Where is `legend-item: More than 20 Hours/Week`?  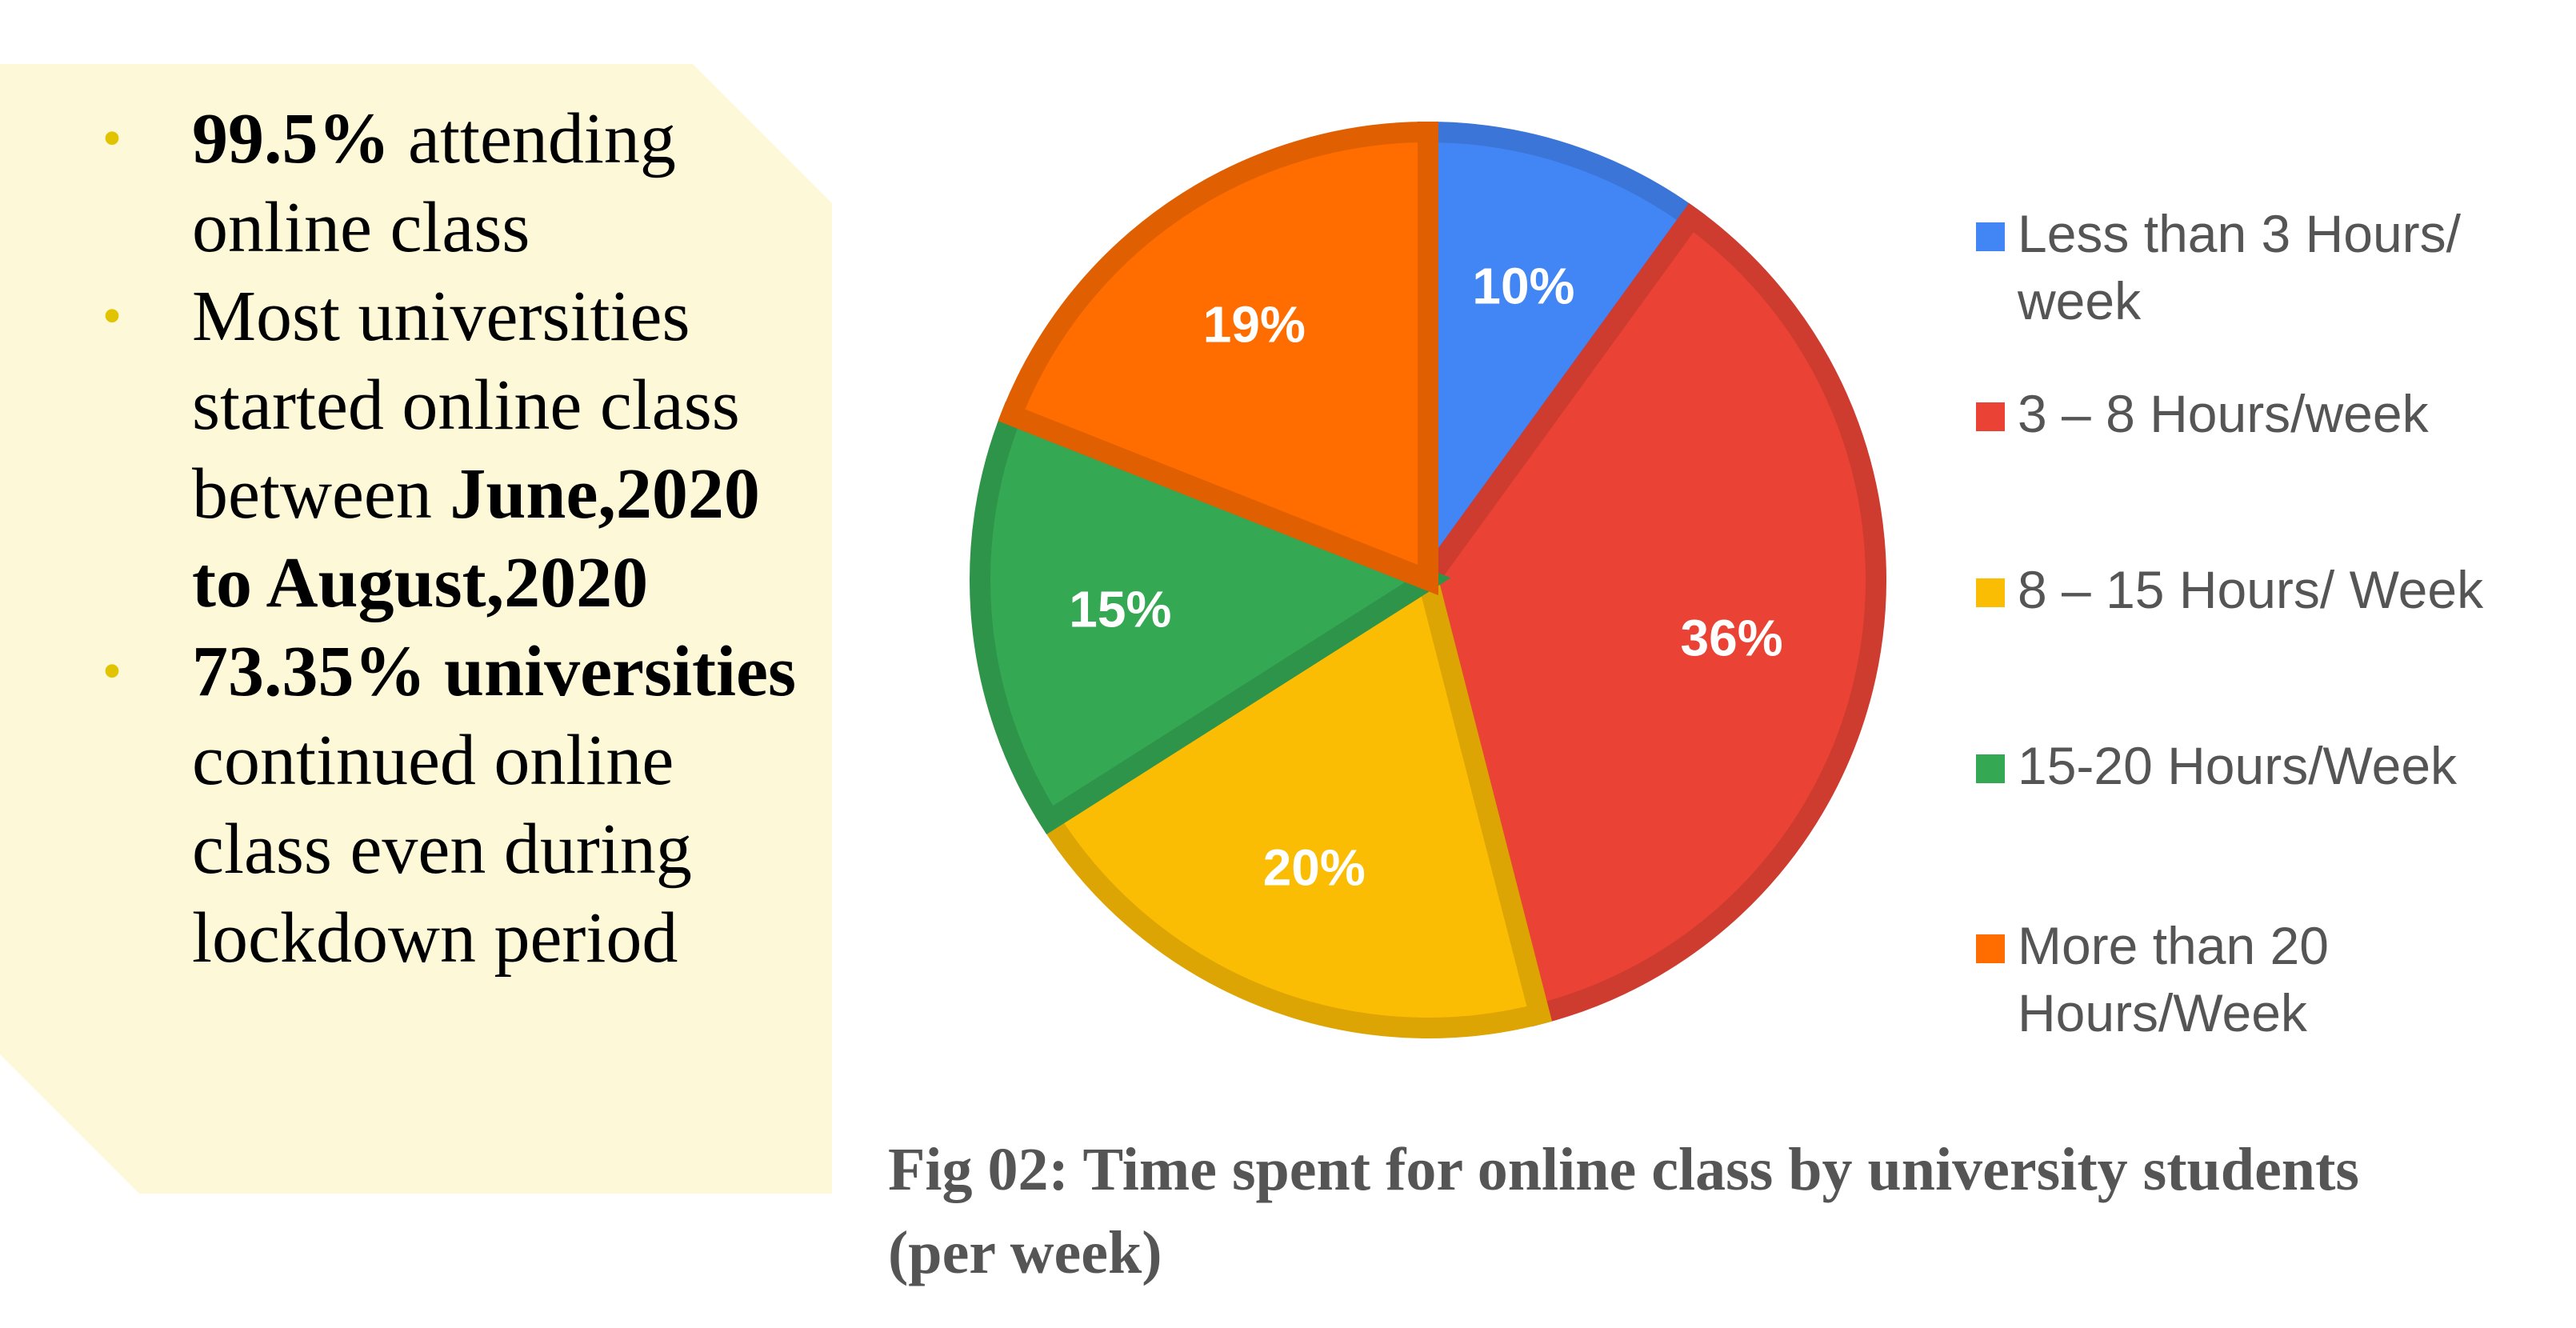 legend-item: More than 20 Hours/Week is located at coordinates (2272, 979).